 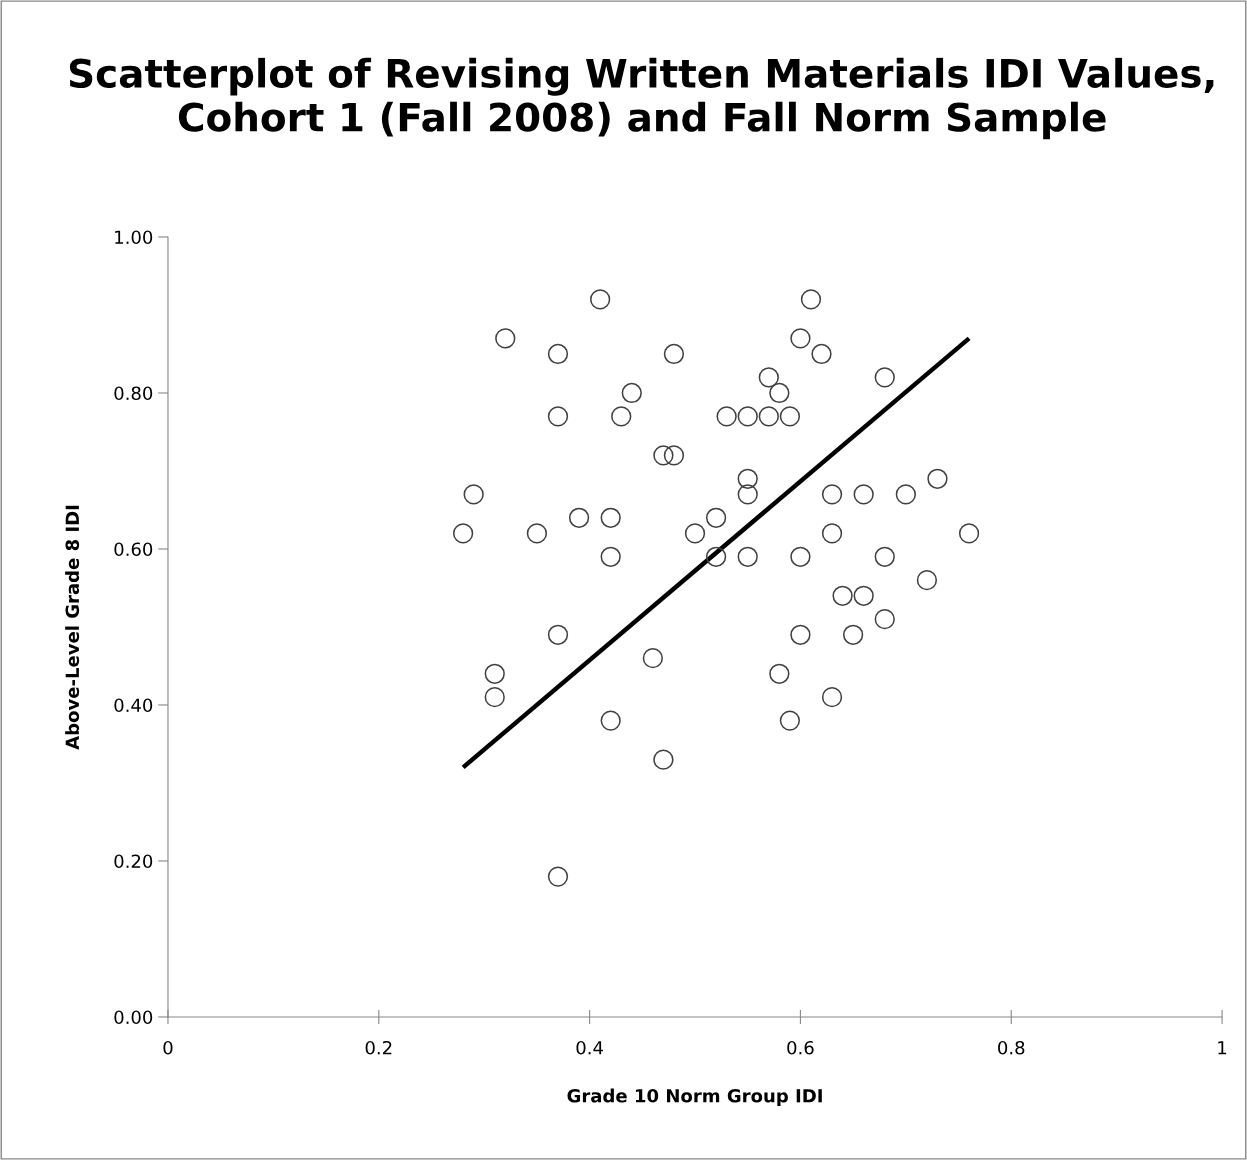 What do you see at coordinates (133, 1017) in the screenshot?
I see `y-tick-label: 0.00` at bounding box center [133, 1017].